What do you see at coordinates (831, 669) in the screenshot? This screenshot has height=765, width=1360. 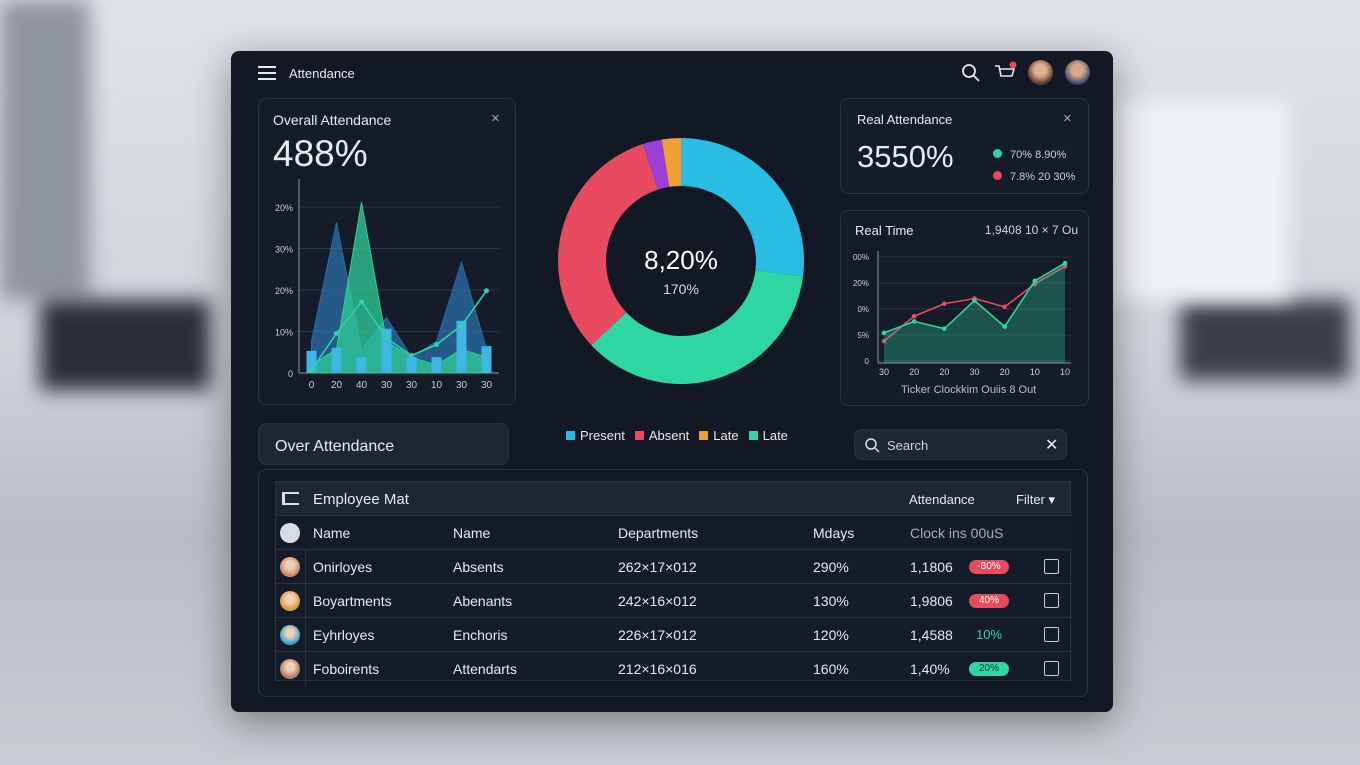 I see `table-cell: 160%` at bounding box center [831, 669].